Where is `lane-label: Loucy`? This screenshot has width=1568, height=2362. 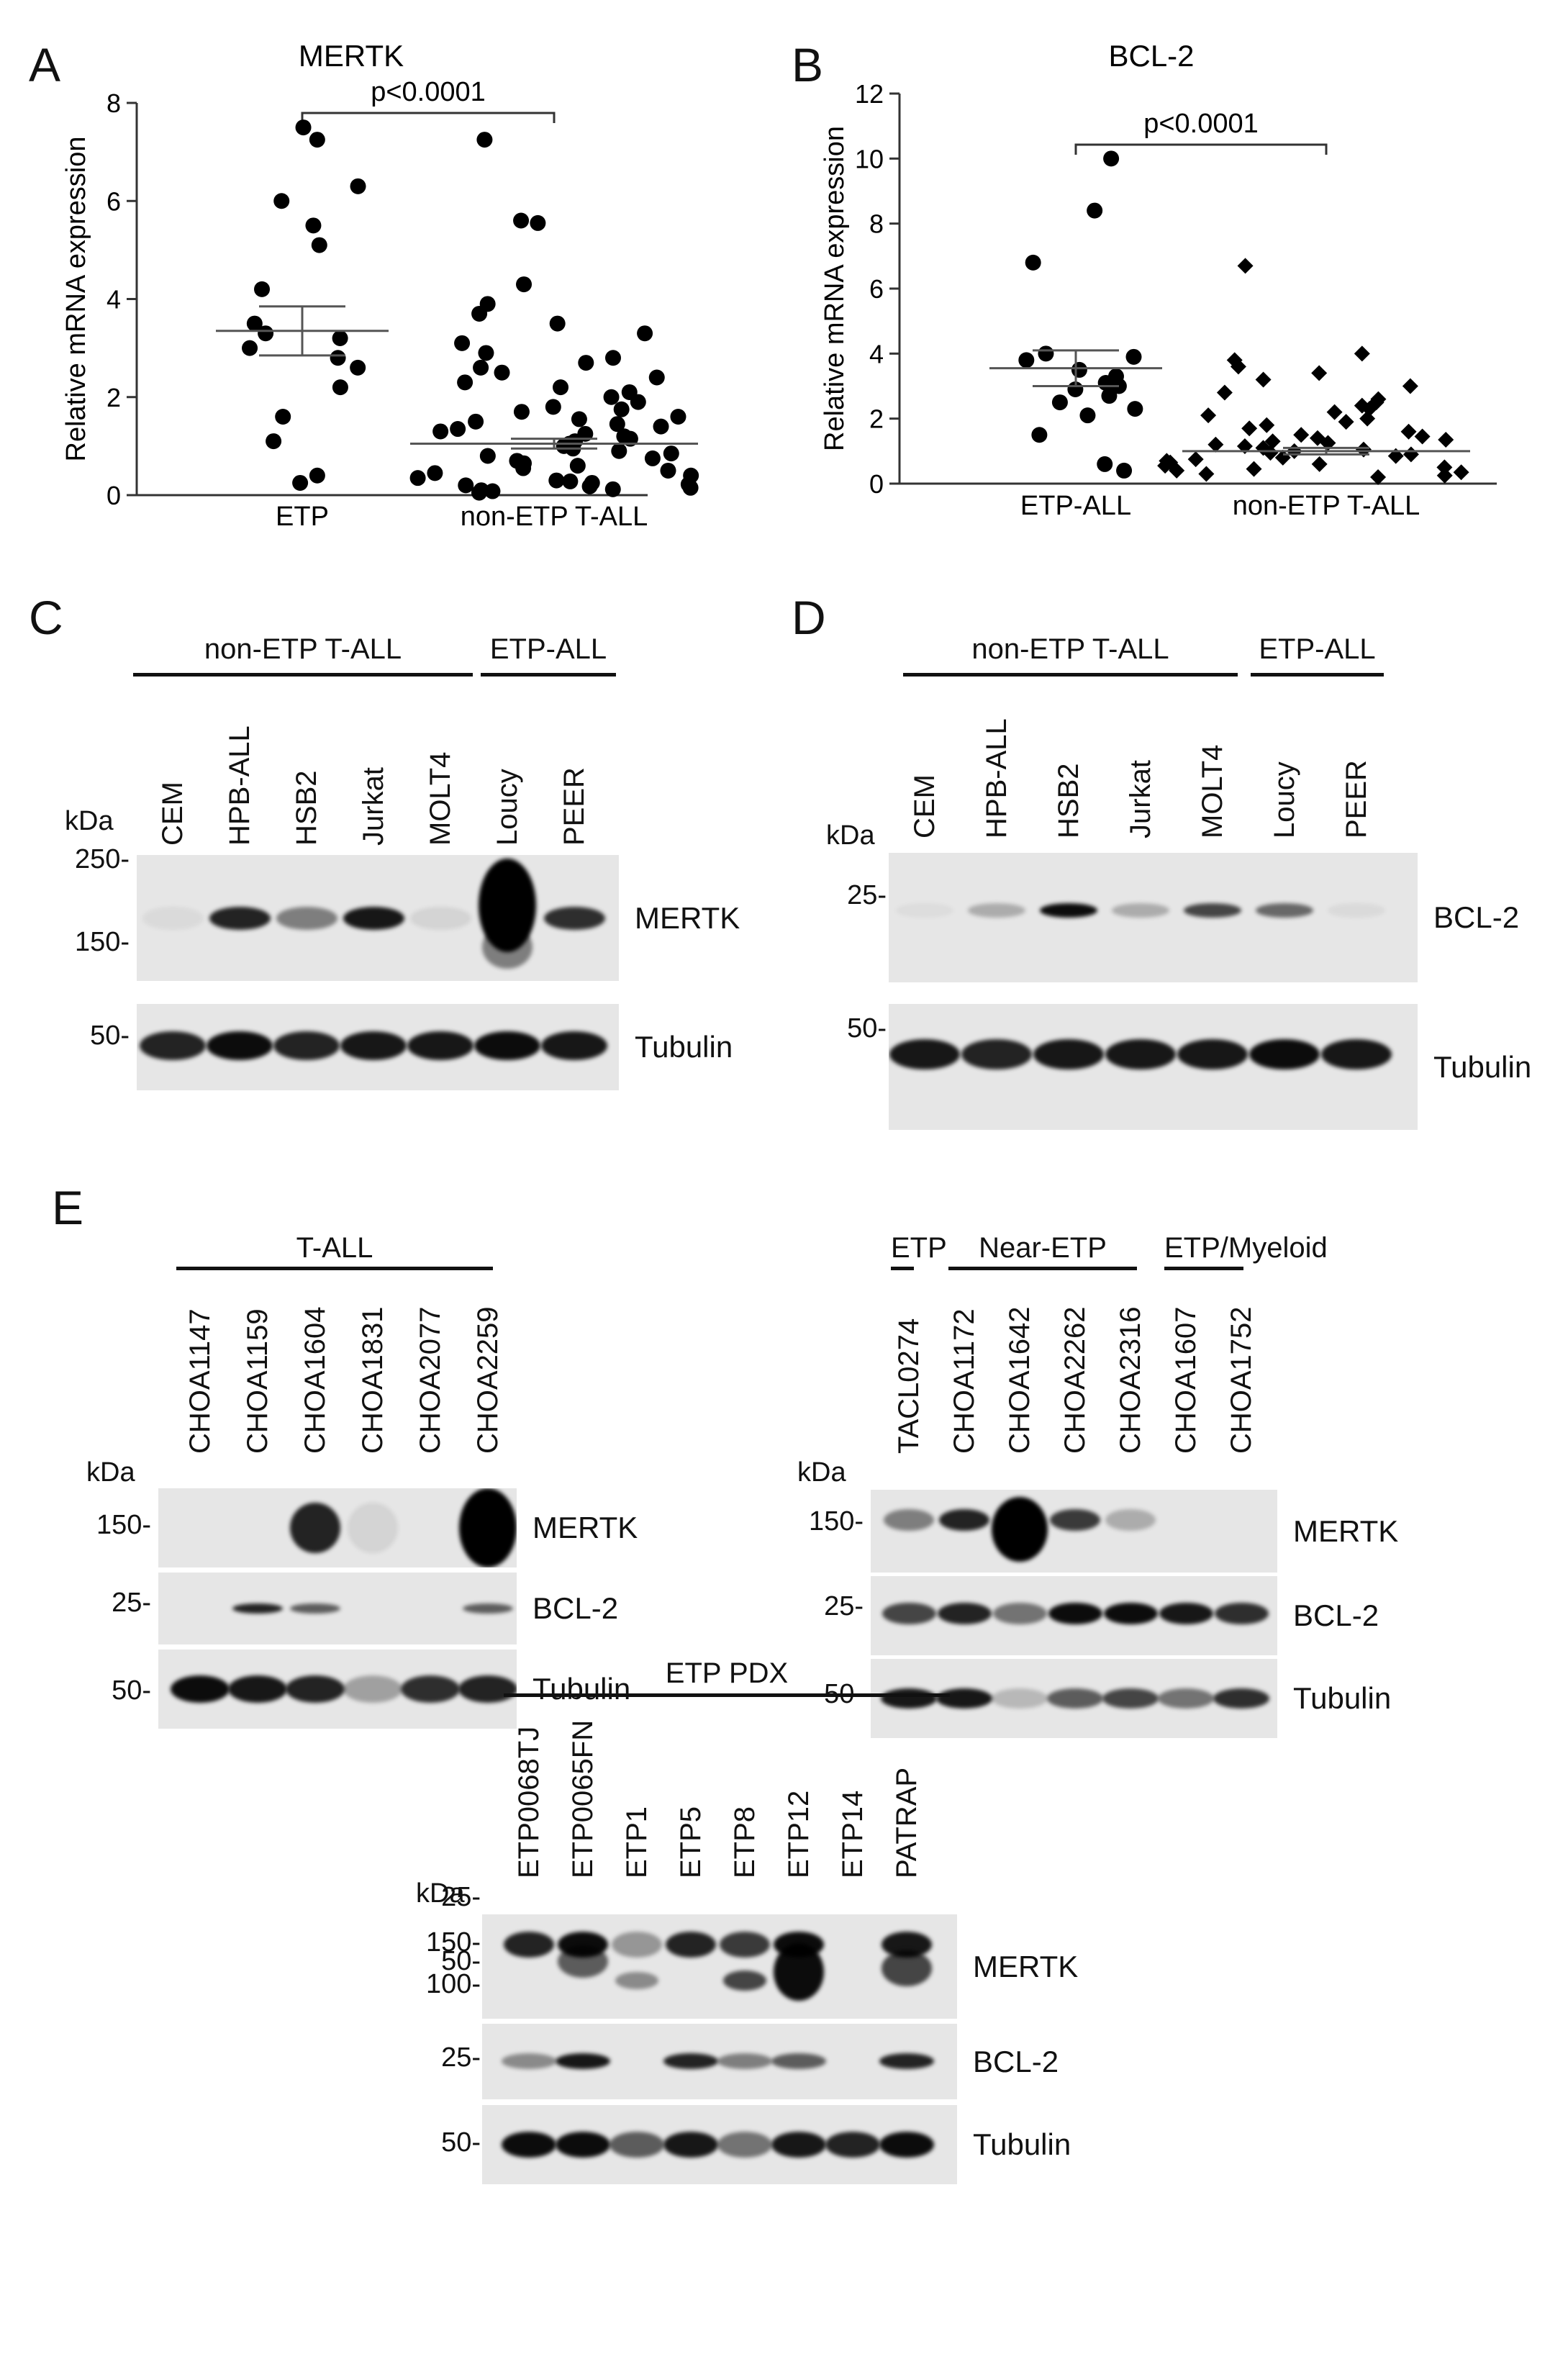
lane-label: Loucy is located at coordinates (1284, 799).